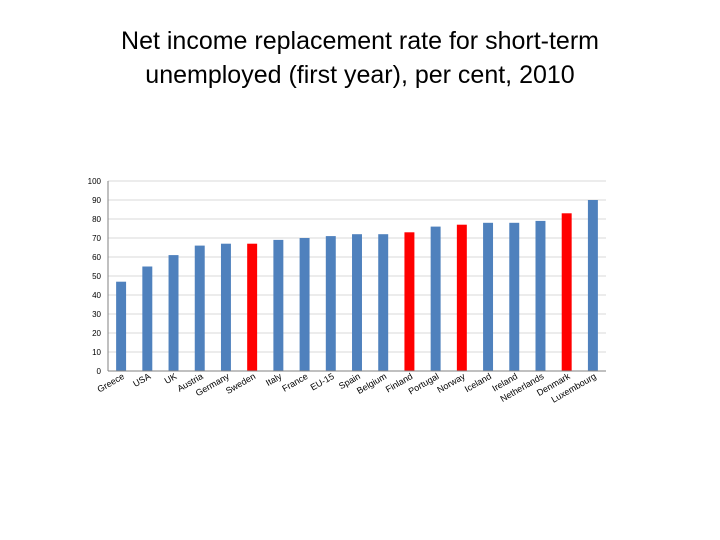 The width and height of the screenshot is (720, 540). I want to click on x-category-label: EU-15, so click(322, 381).